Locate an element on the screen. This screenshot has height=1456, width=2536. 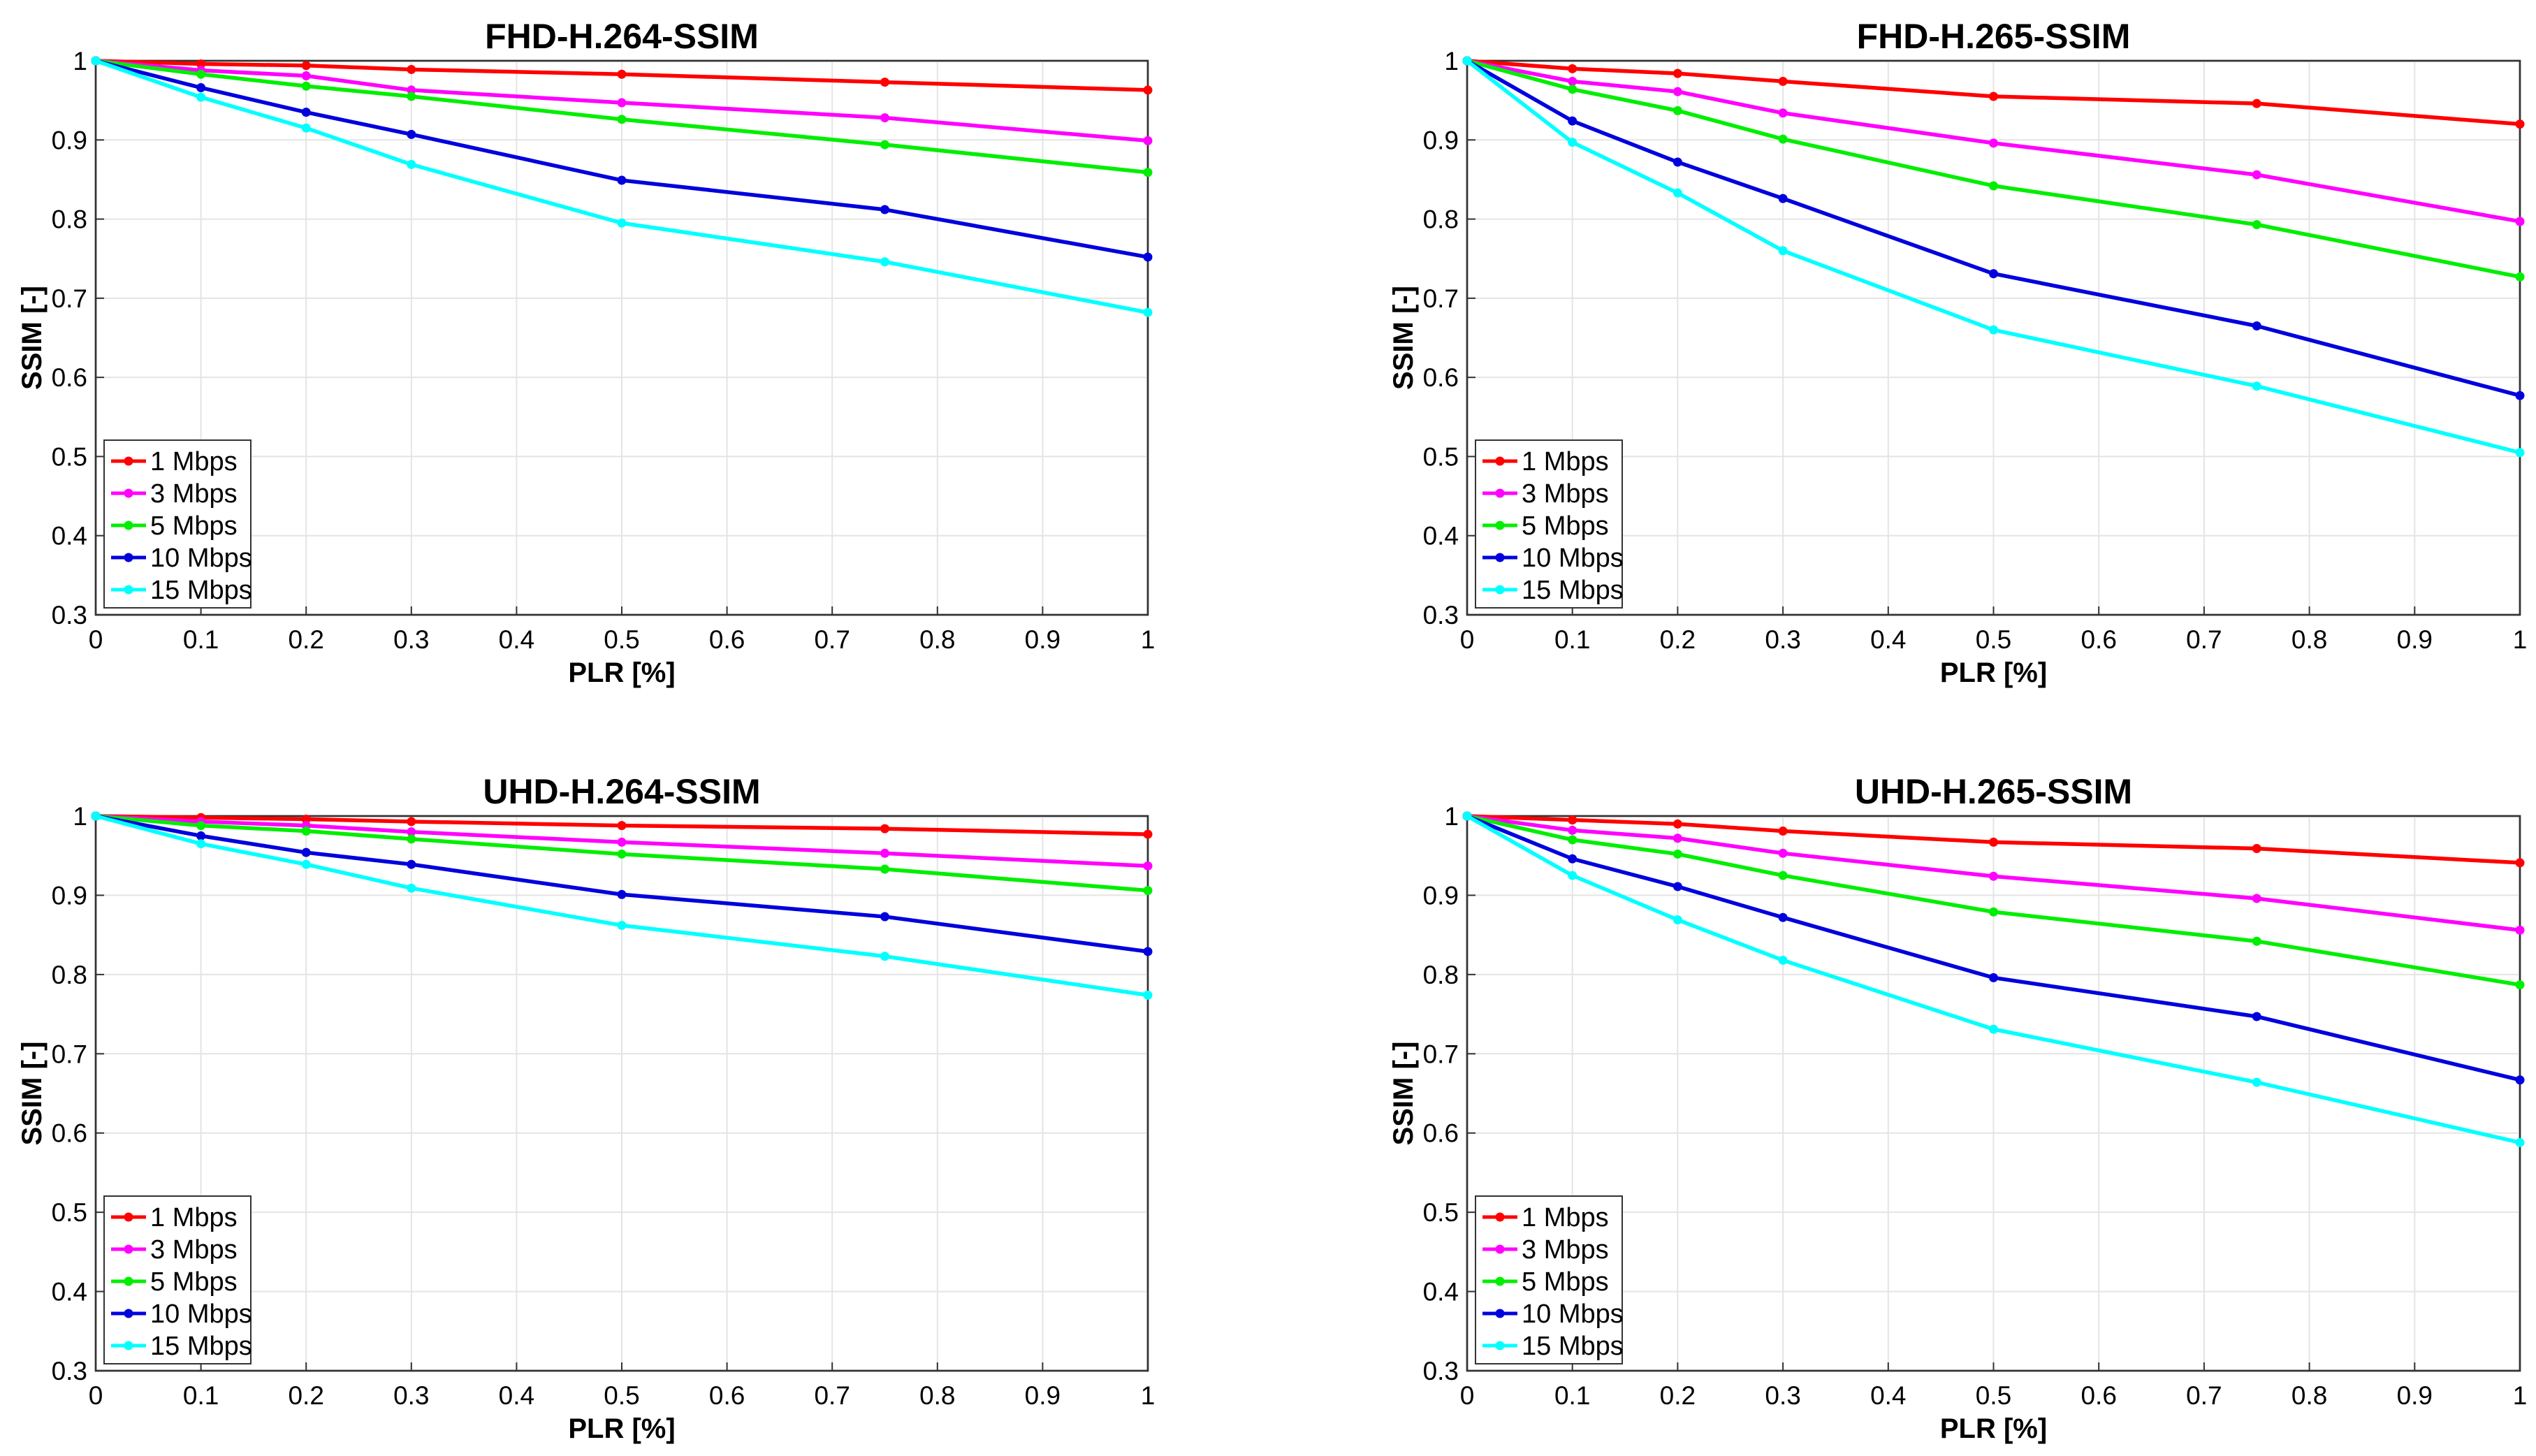
series-15-mbps is located at coordinates (1993, 979).